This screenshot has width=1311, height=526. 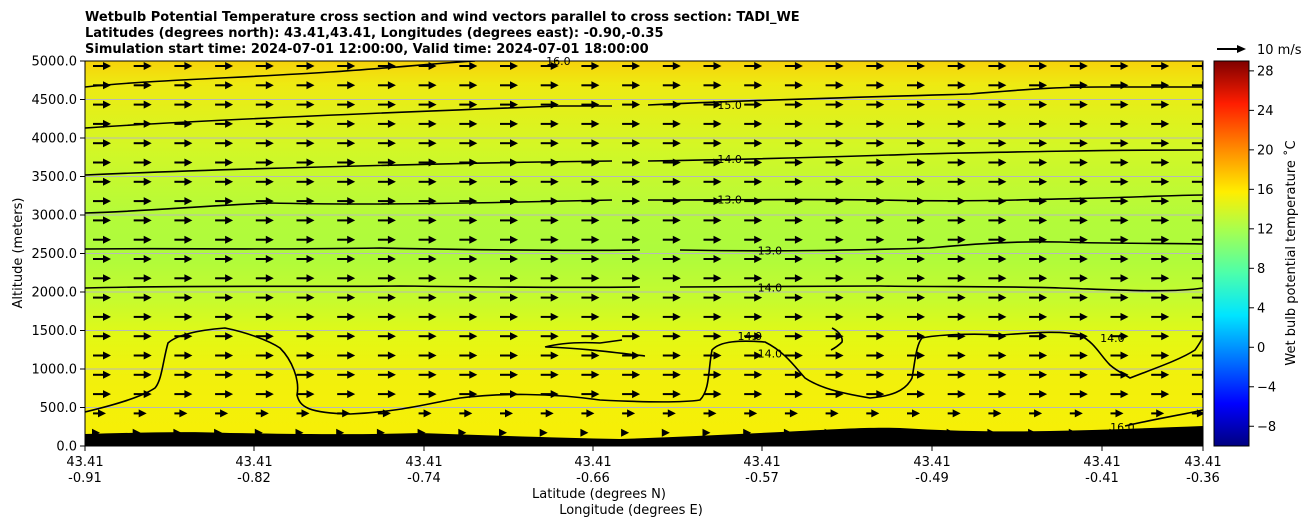 What do you see at coordinates (55, 331) in the screenshot?
I see `y-tick-label: 1500.0` at bounding box center [55, 331].